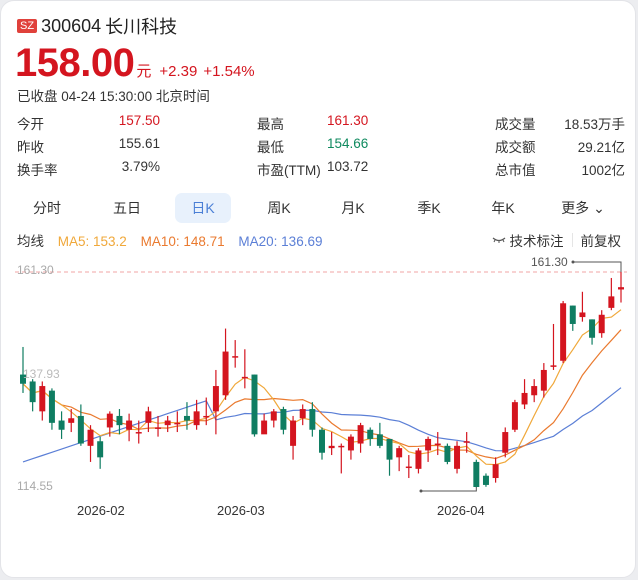  Describe the element at coordinates (92, 241) in the screenshot. I see `ma5-value: MA5: 153.2` at that location.